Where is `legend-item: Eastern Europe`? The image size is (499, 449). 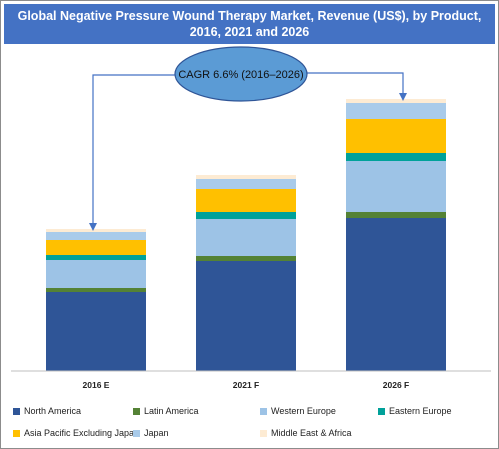 legend-item: Eastern Europe is located at coordinates (415, 411).